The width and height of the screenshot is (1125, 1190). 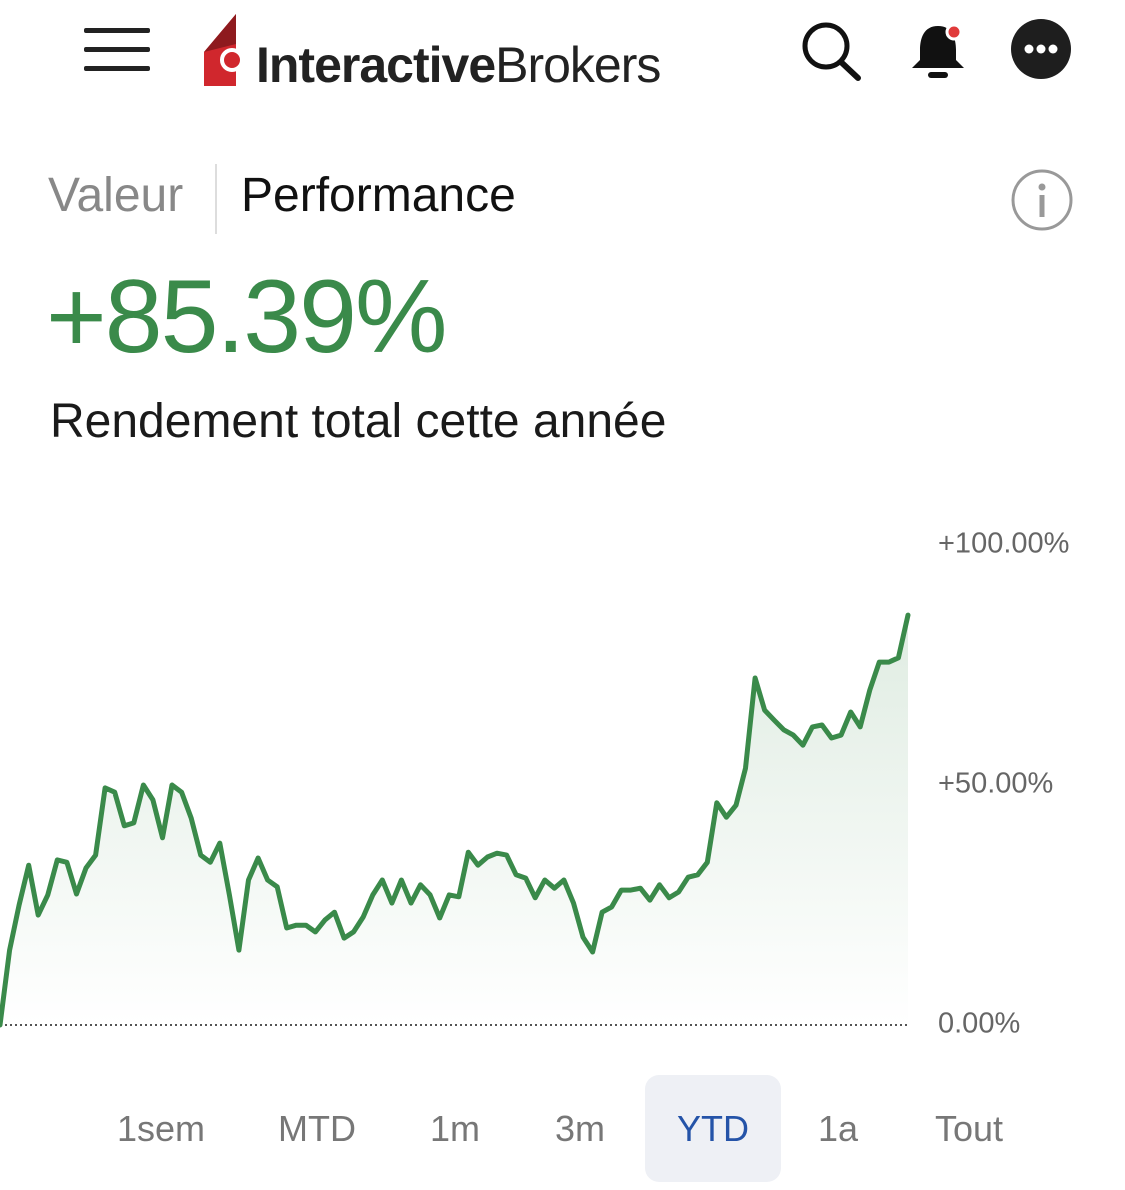 I want to click on logo-regular: Brokers, so click(x=578, y=65).